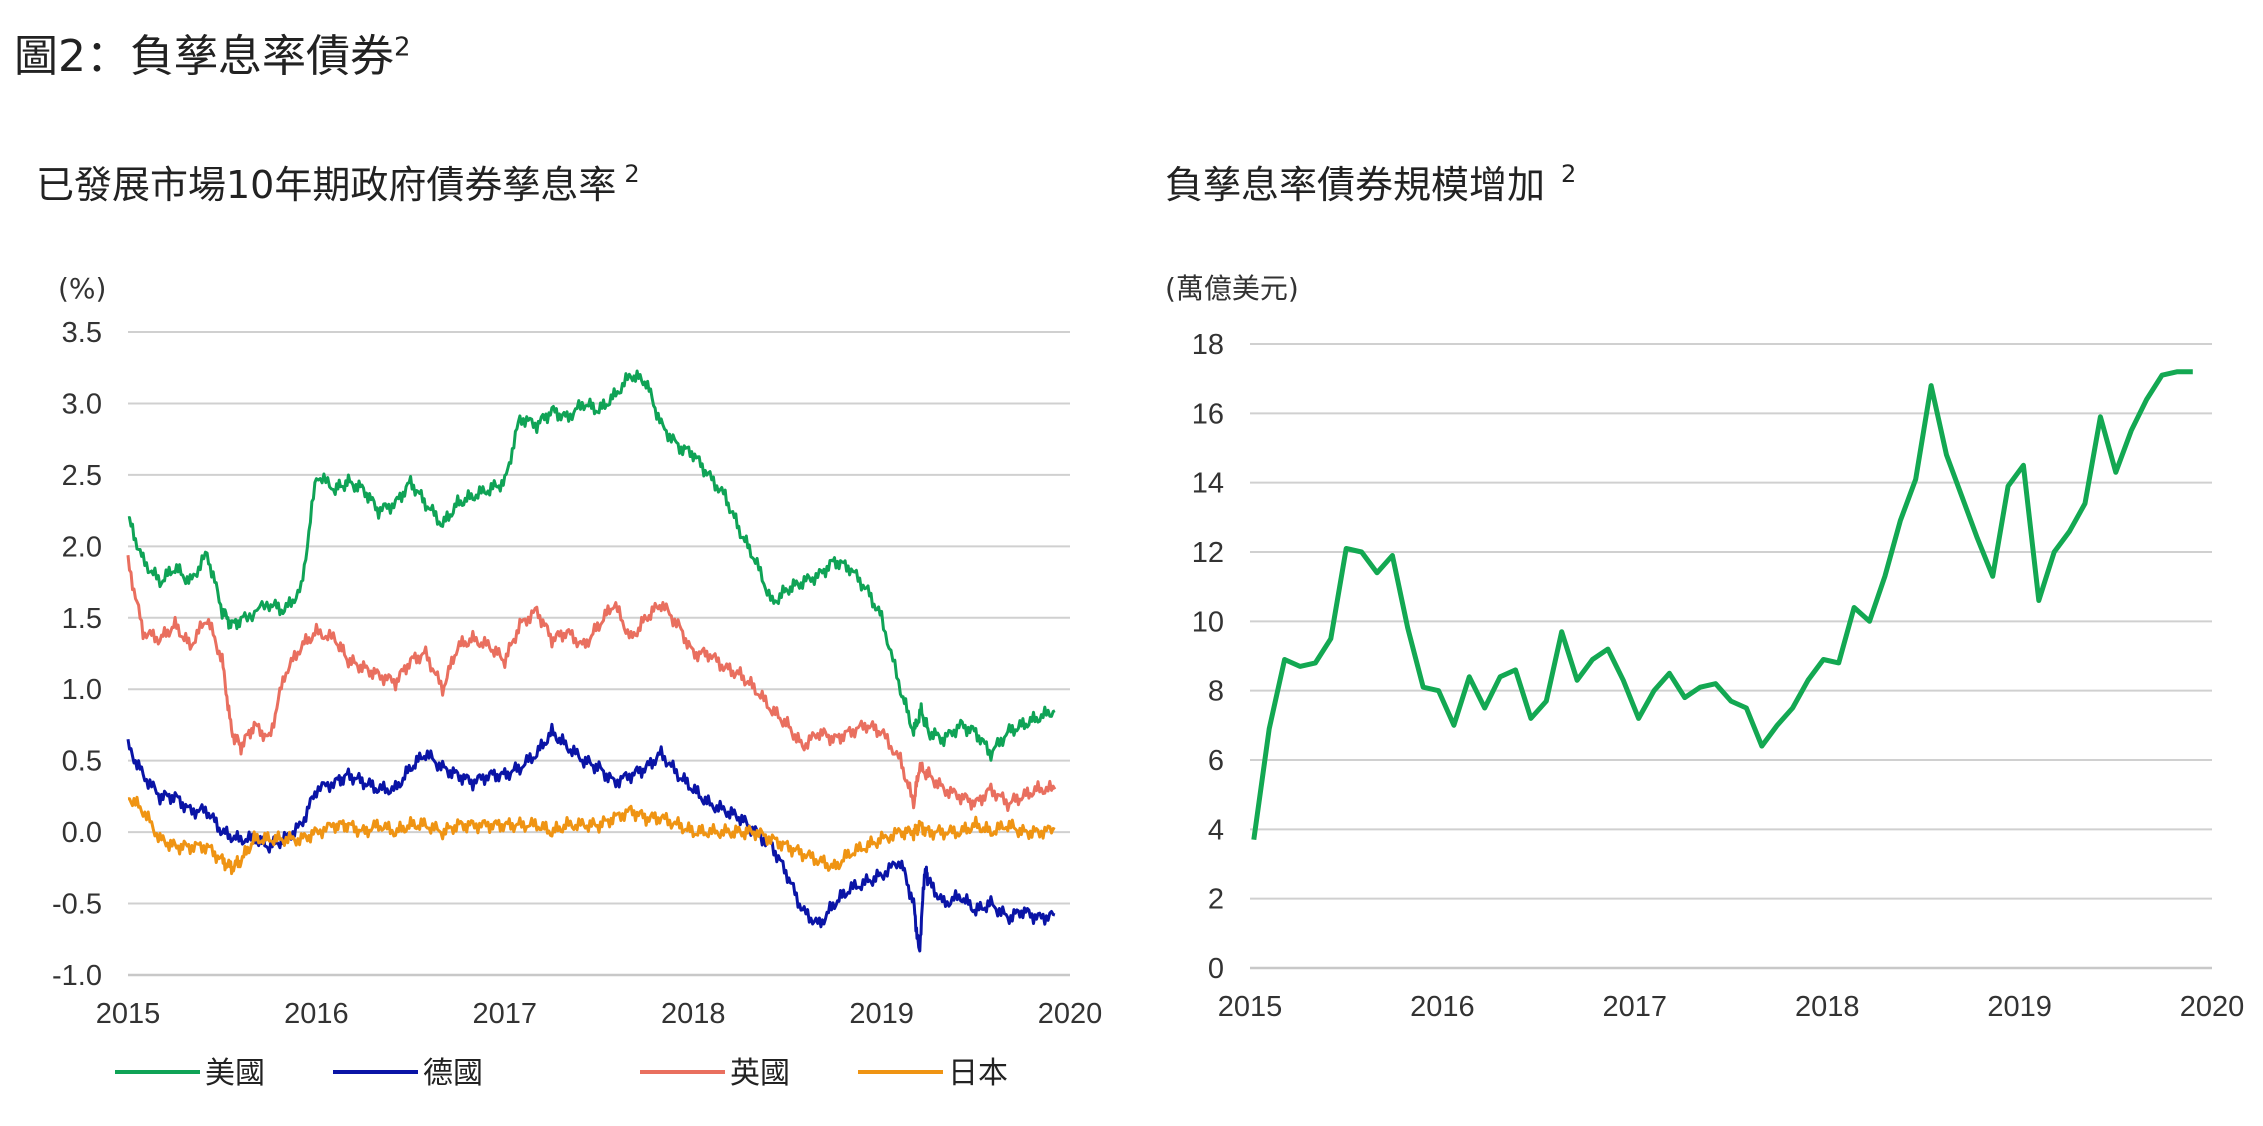  What do you see at coordinates (1208, 414) in the screenshot?
I see `y-tick-label: 16` at bounding box center [1208, 414].